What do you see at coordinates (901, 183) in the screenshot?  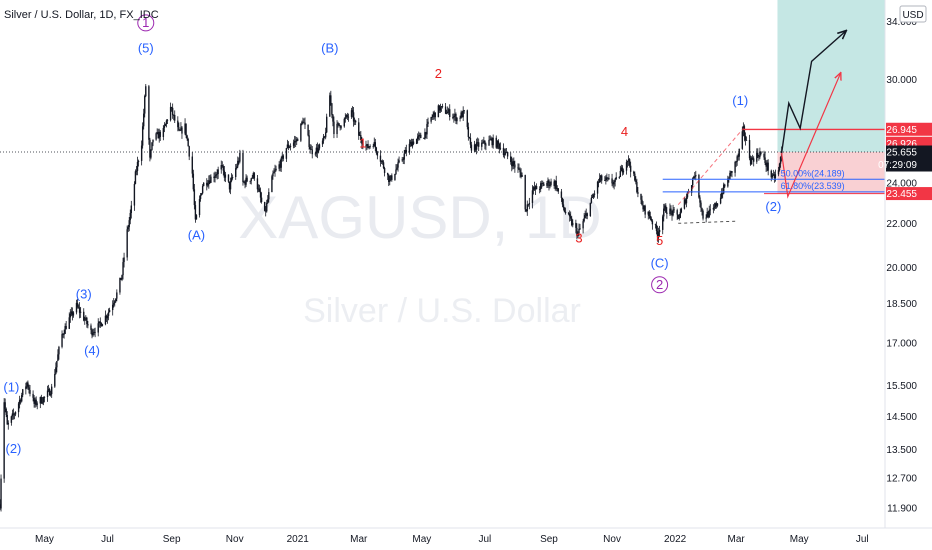 I see `y-tick-label: 24.000` at bounding box center [901, 183].